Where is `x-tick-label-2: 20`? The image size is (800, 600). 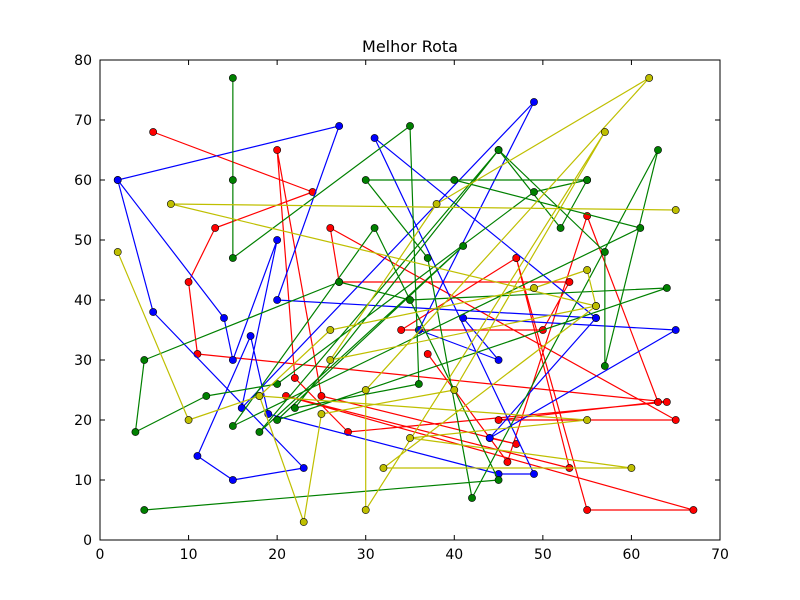
x-tick-label-2: 20 is located at coordinates (277, 555).